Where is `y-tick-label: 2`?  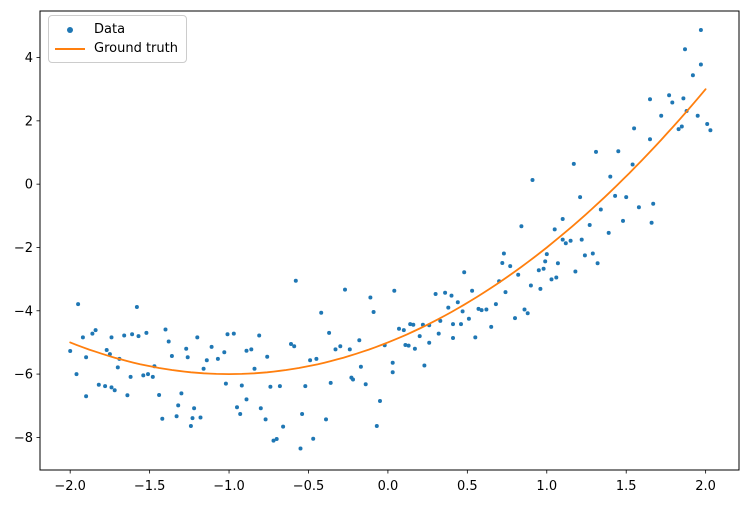 y-tick-label: 2 is located at coordinates (29, 121).